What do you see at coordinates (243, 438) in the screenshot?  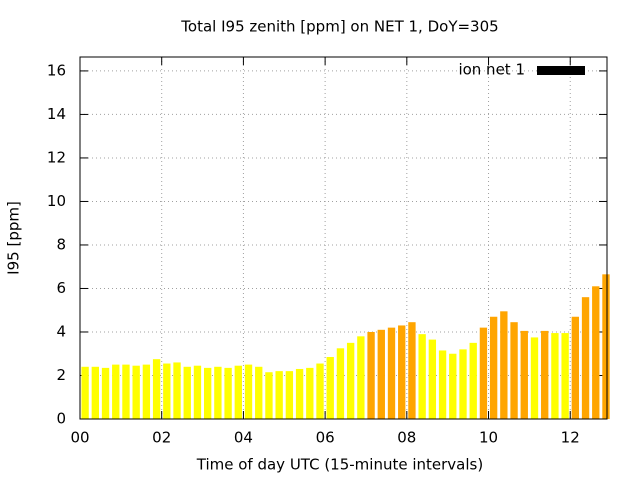 I see `x-tick-label: 04` at bounding box center [243, 438].